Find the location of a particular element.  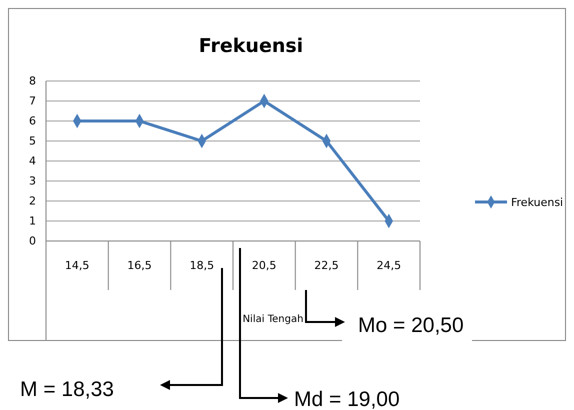

x-tick-label: 18,5 is located at coordinates (202, 265).